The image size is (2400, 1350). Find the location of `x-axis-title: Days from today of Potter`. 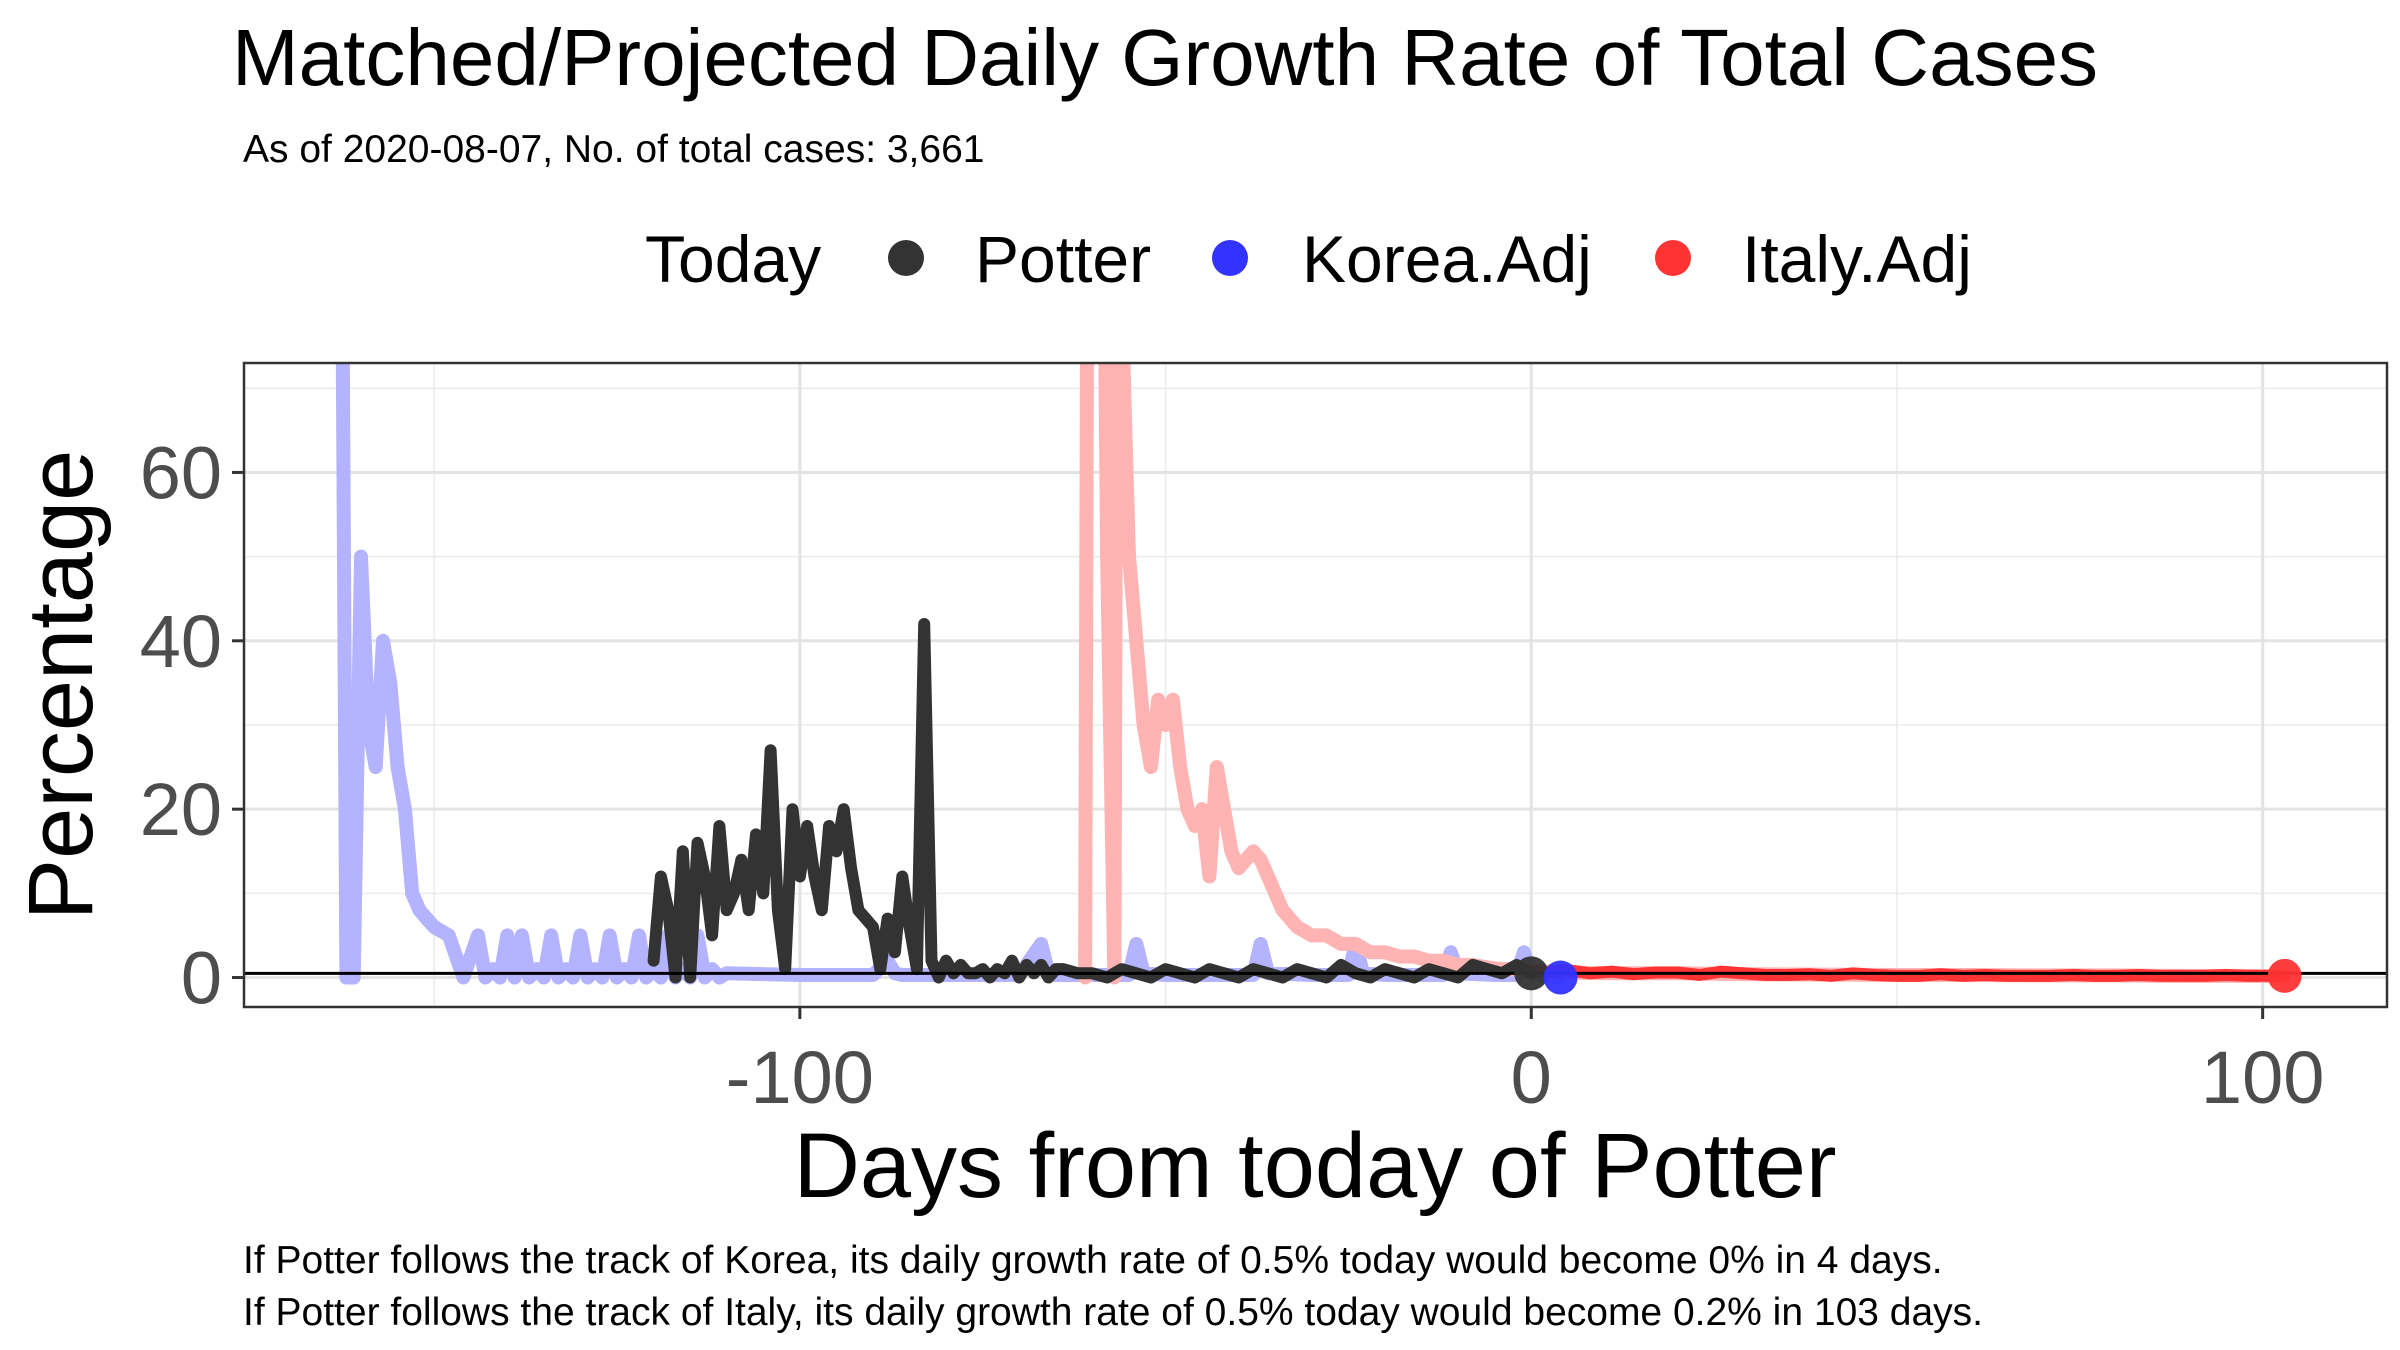

x-axis-title: Days from today of Potter is located at coordinates (1314, 1166).